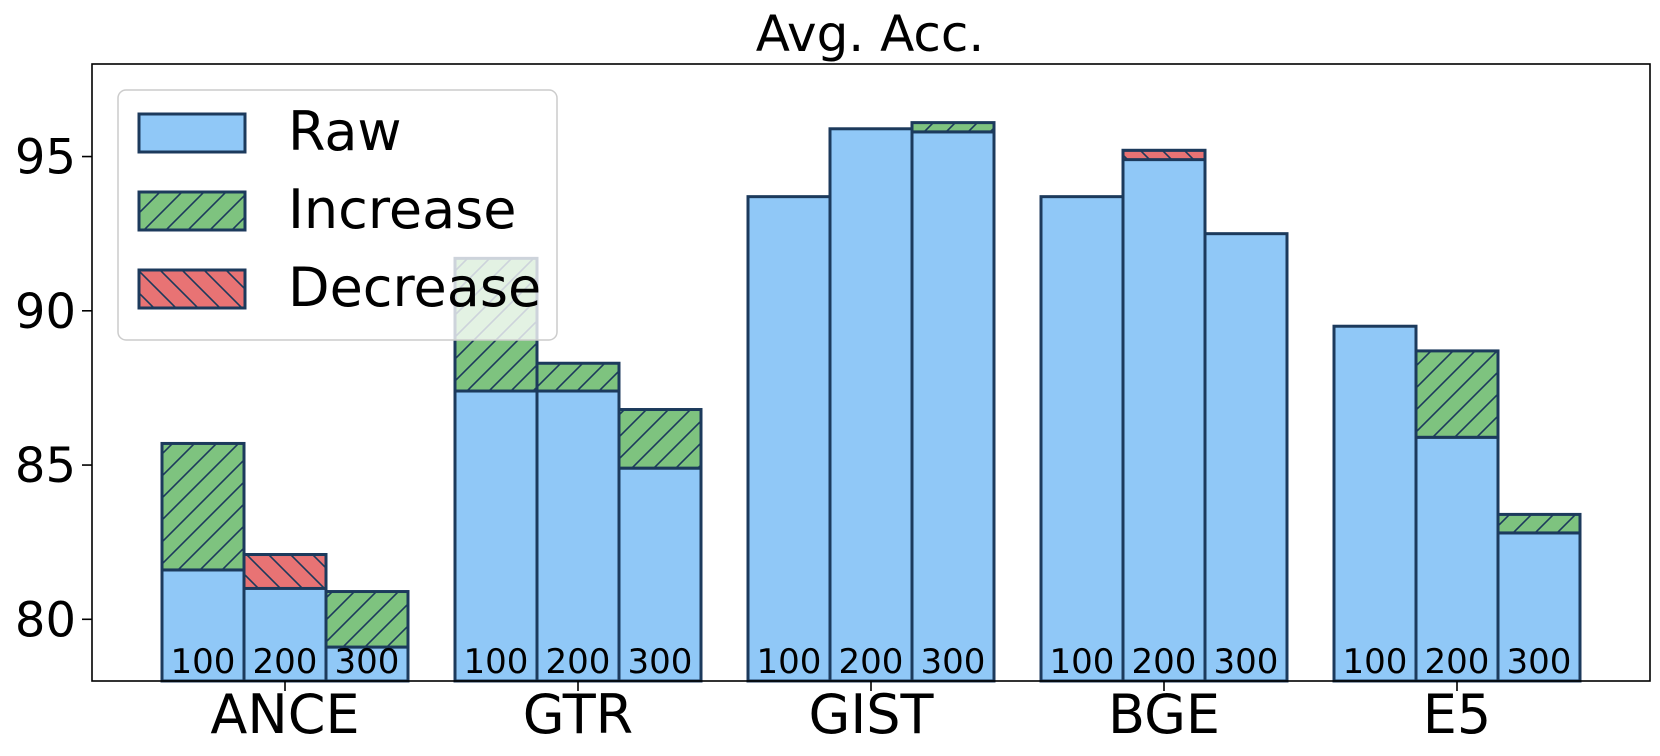 This screenshot has width=1660, height=756. Describe the element at coordinates (1164, 714) in the screenshot. I see `x-group-label: BGE` at that location.